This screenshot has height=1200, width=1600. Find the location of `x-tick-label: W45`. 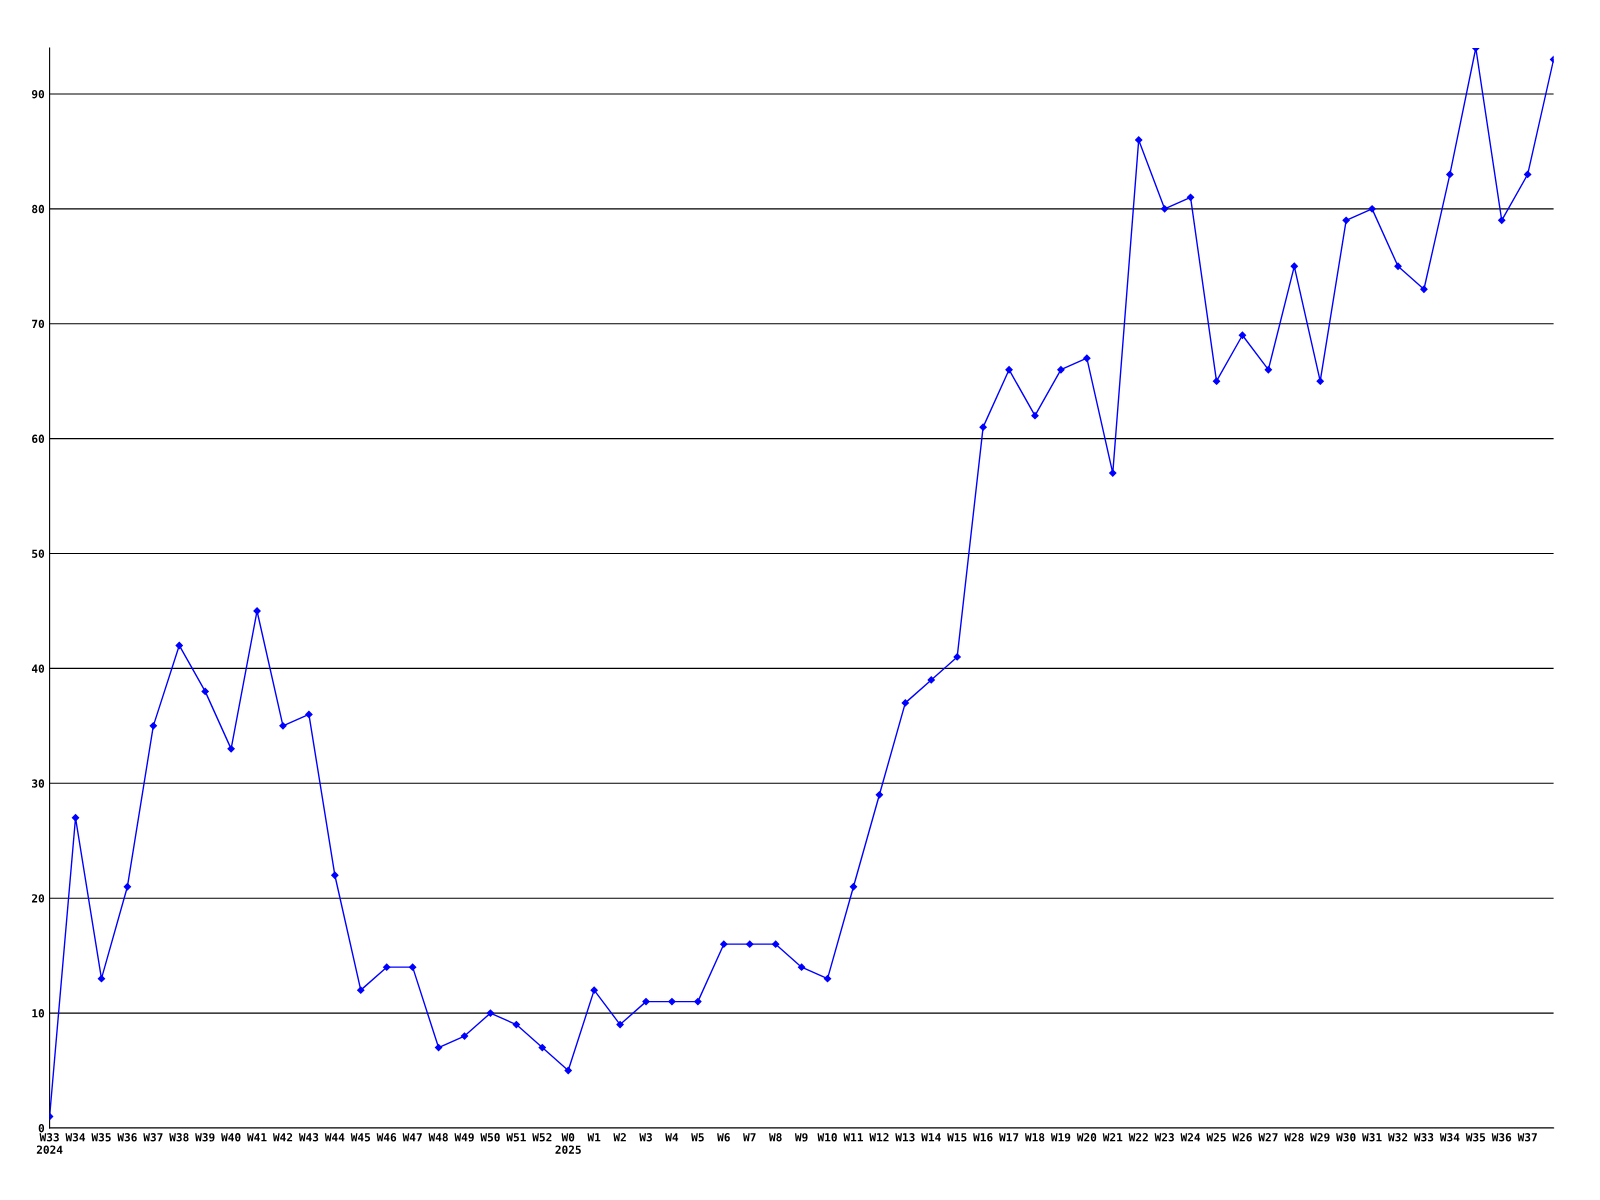

x-tick-label: W45 is located at coordinates (360, 1137).